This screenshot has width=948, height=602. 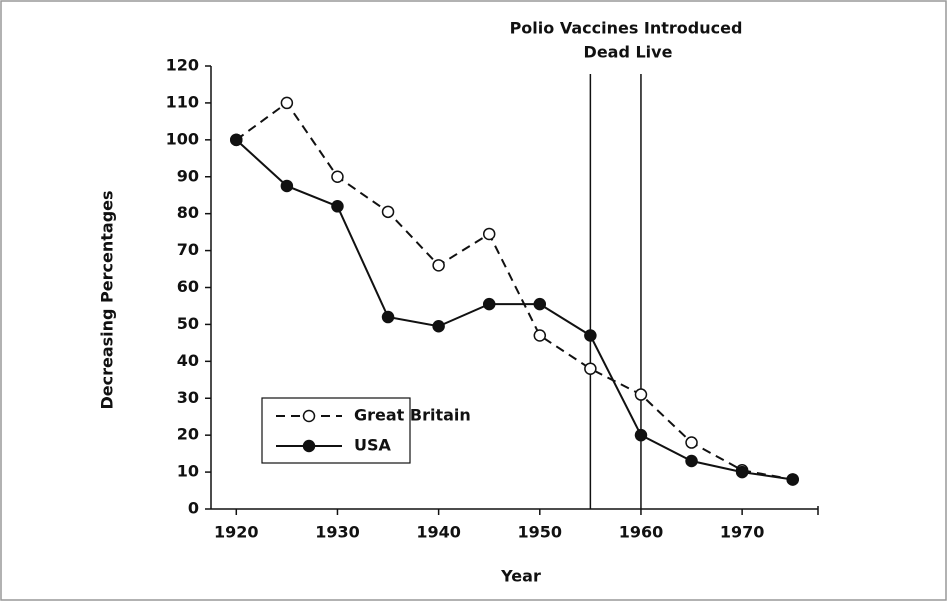 What do you see at coordinates (182, 101) in the screenshot?
I see `y-tick-label: 110` at bounding box center [182, 101].